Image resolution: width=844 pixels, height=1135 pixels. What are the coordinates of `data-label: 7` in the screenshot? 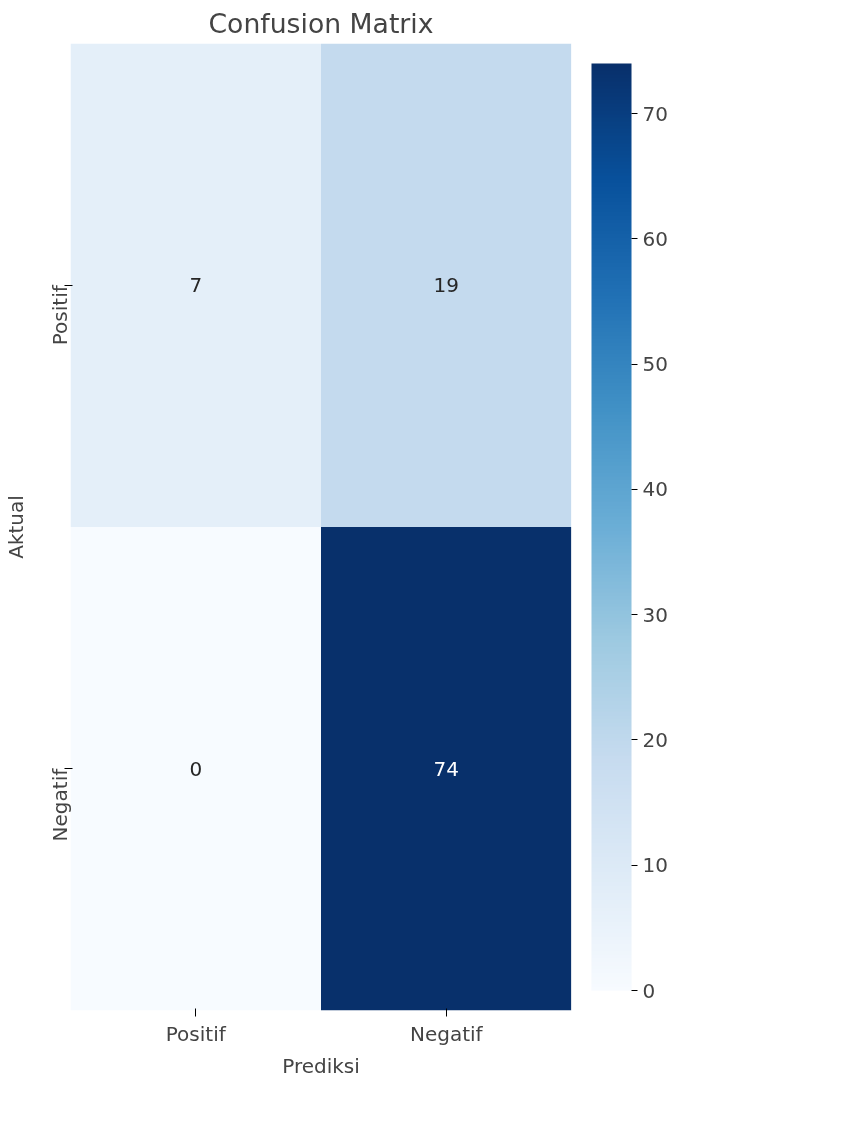 It's located at (196, 285).